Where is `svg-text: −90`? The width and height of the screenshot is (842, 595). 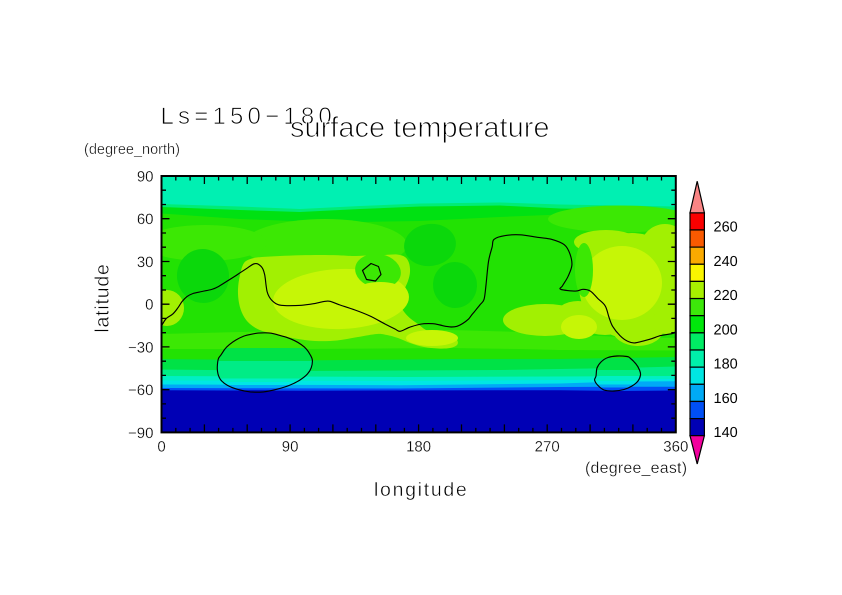 svg-text: −90 is located at coordinates (140, 433).